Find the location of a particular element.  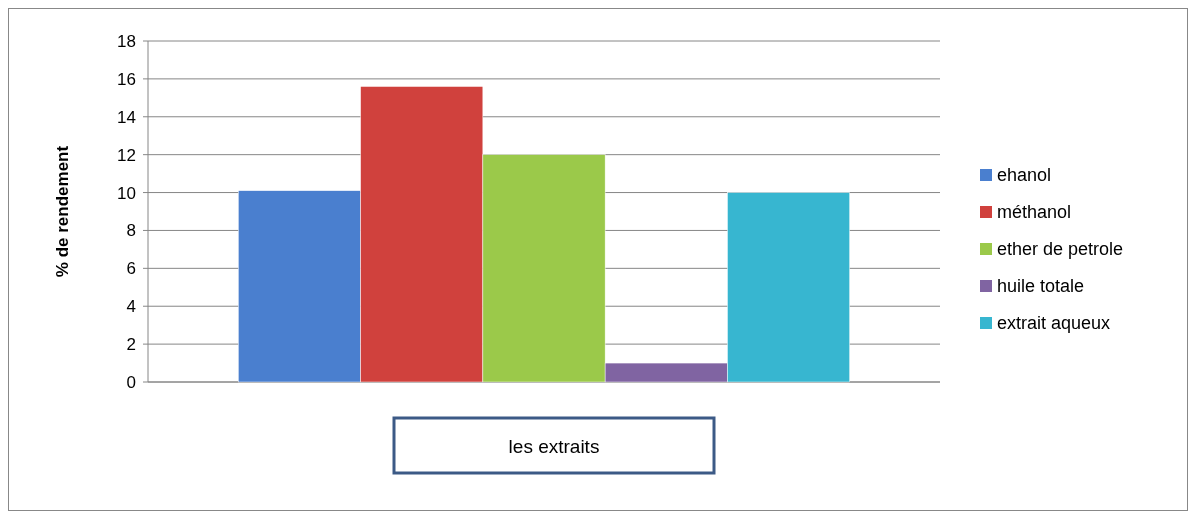

y-tick-label: 8 is located at coordinates (131, 231).